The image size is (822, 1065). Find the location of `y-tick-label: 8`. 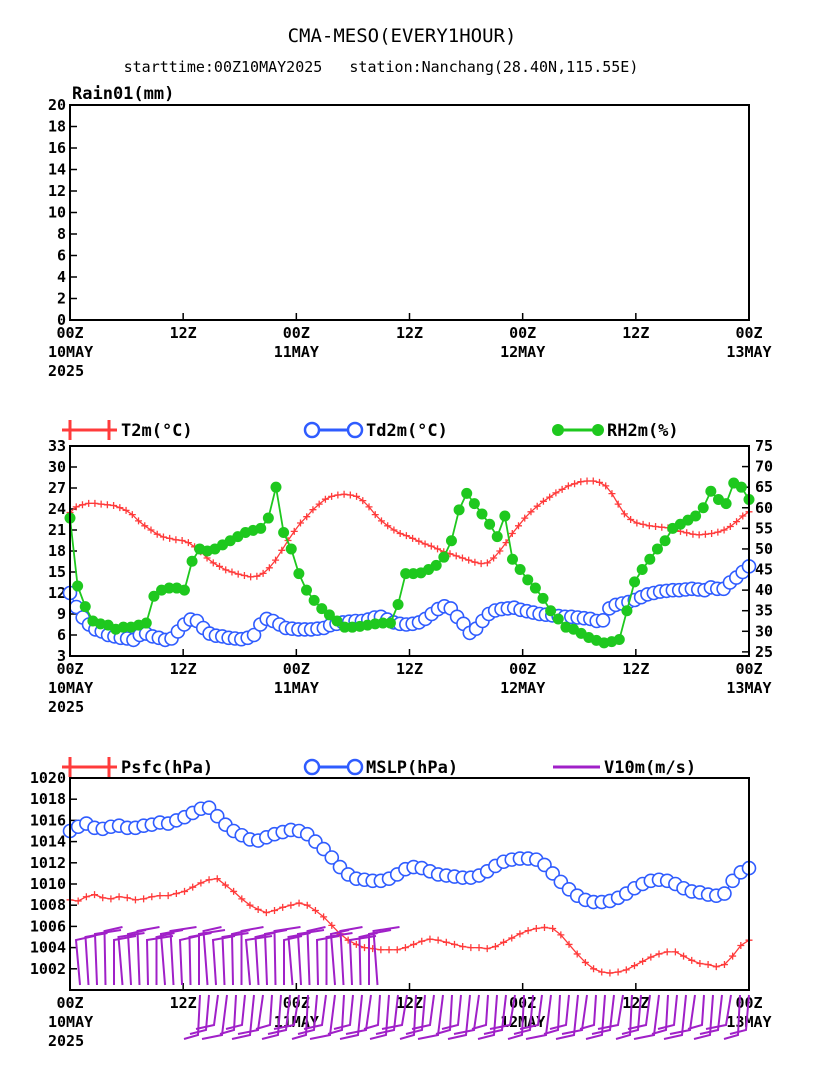

y-tick-label: 8 is located at coordinates (61, 234).